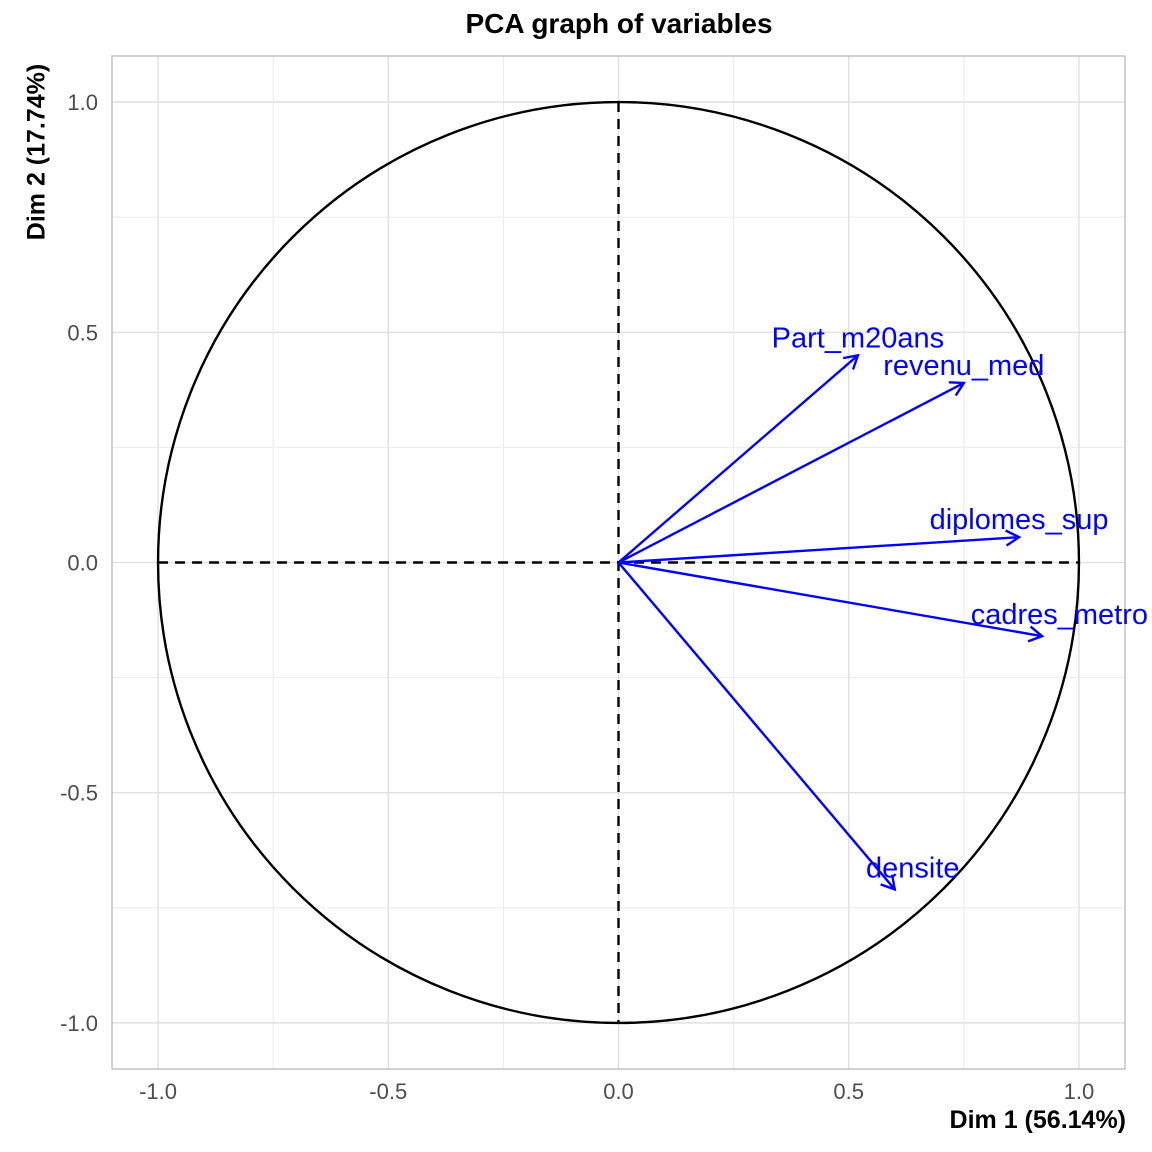  Describe the element at coordinates (848, 1091) in the screenshot. I see `x-tick-label: 0.5` at that location.